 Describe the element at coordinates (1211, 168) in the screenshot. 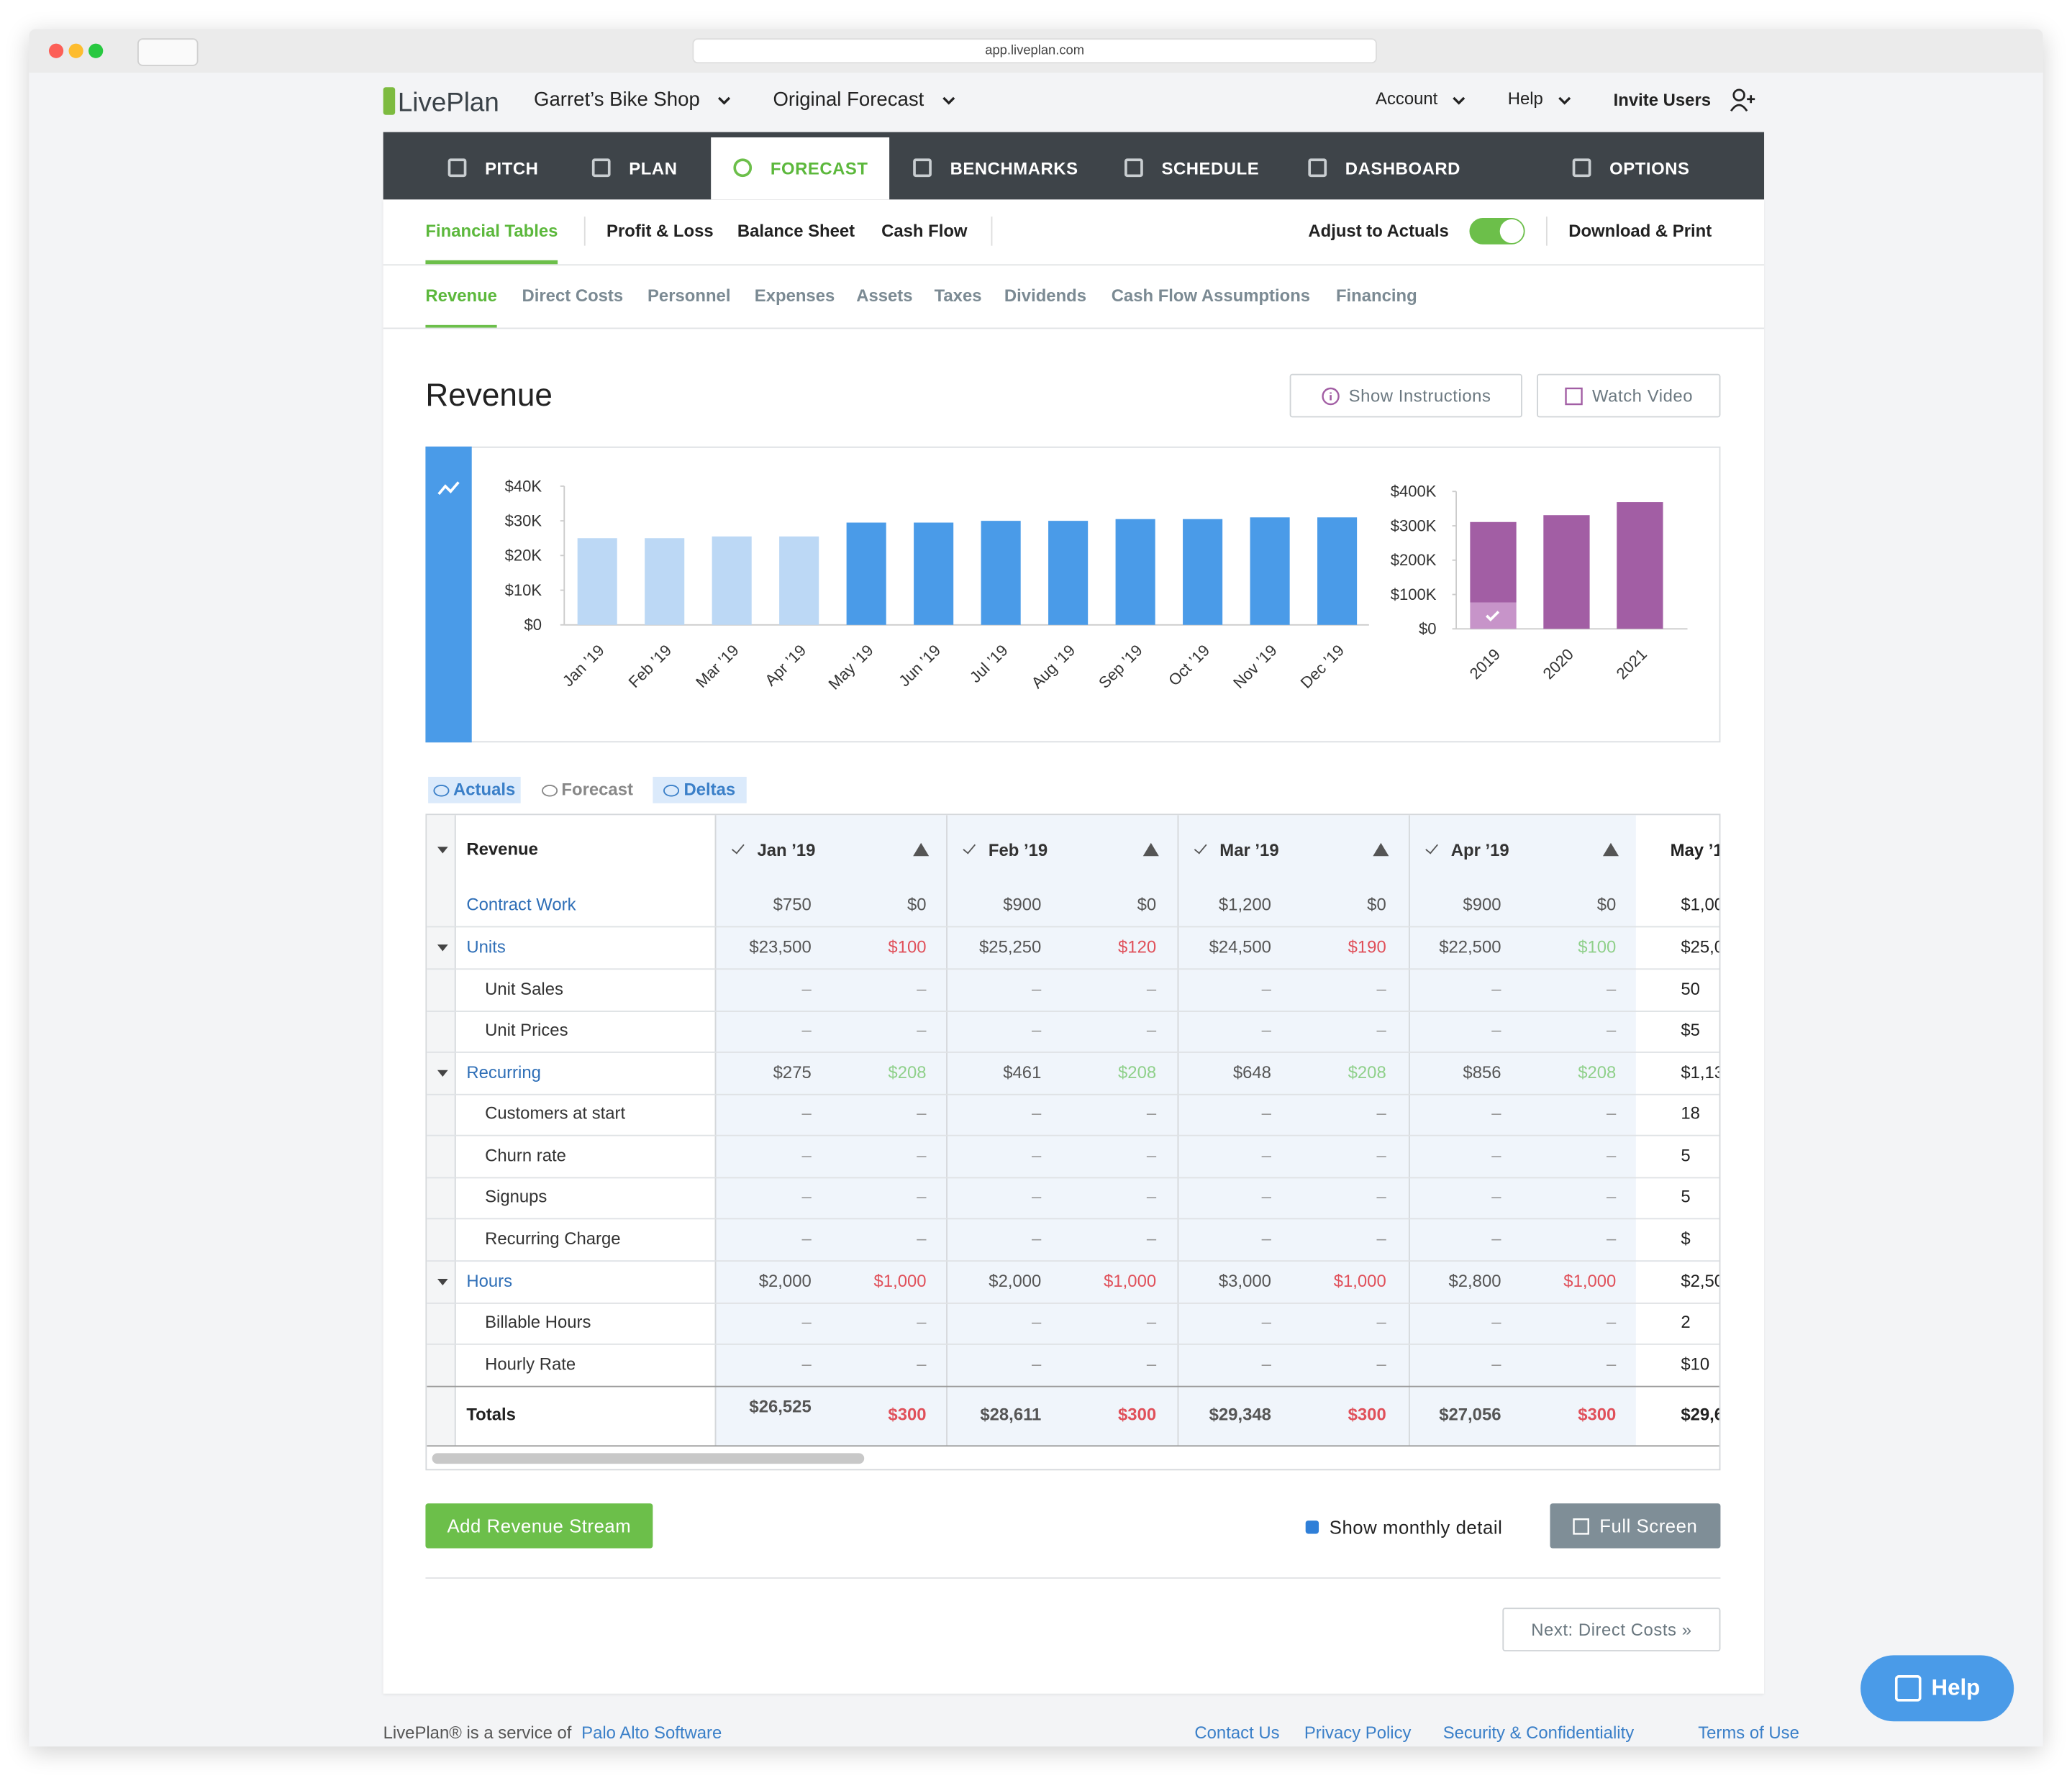

I see `nav-item: SCHEDULE` at that location.